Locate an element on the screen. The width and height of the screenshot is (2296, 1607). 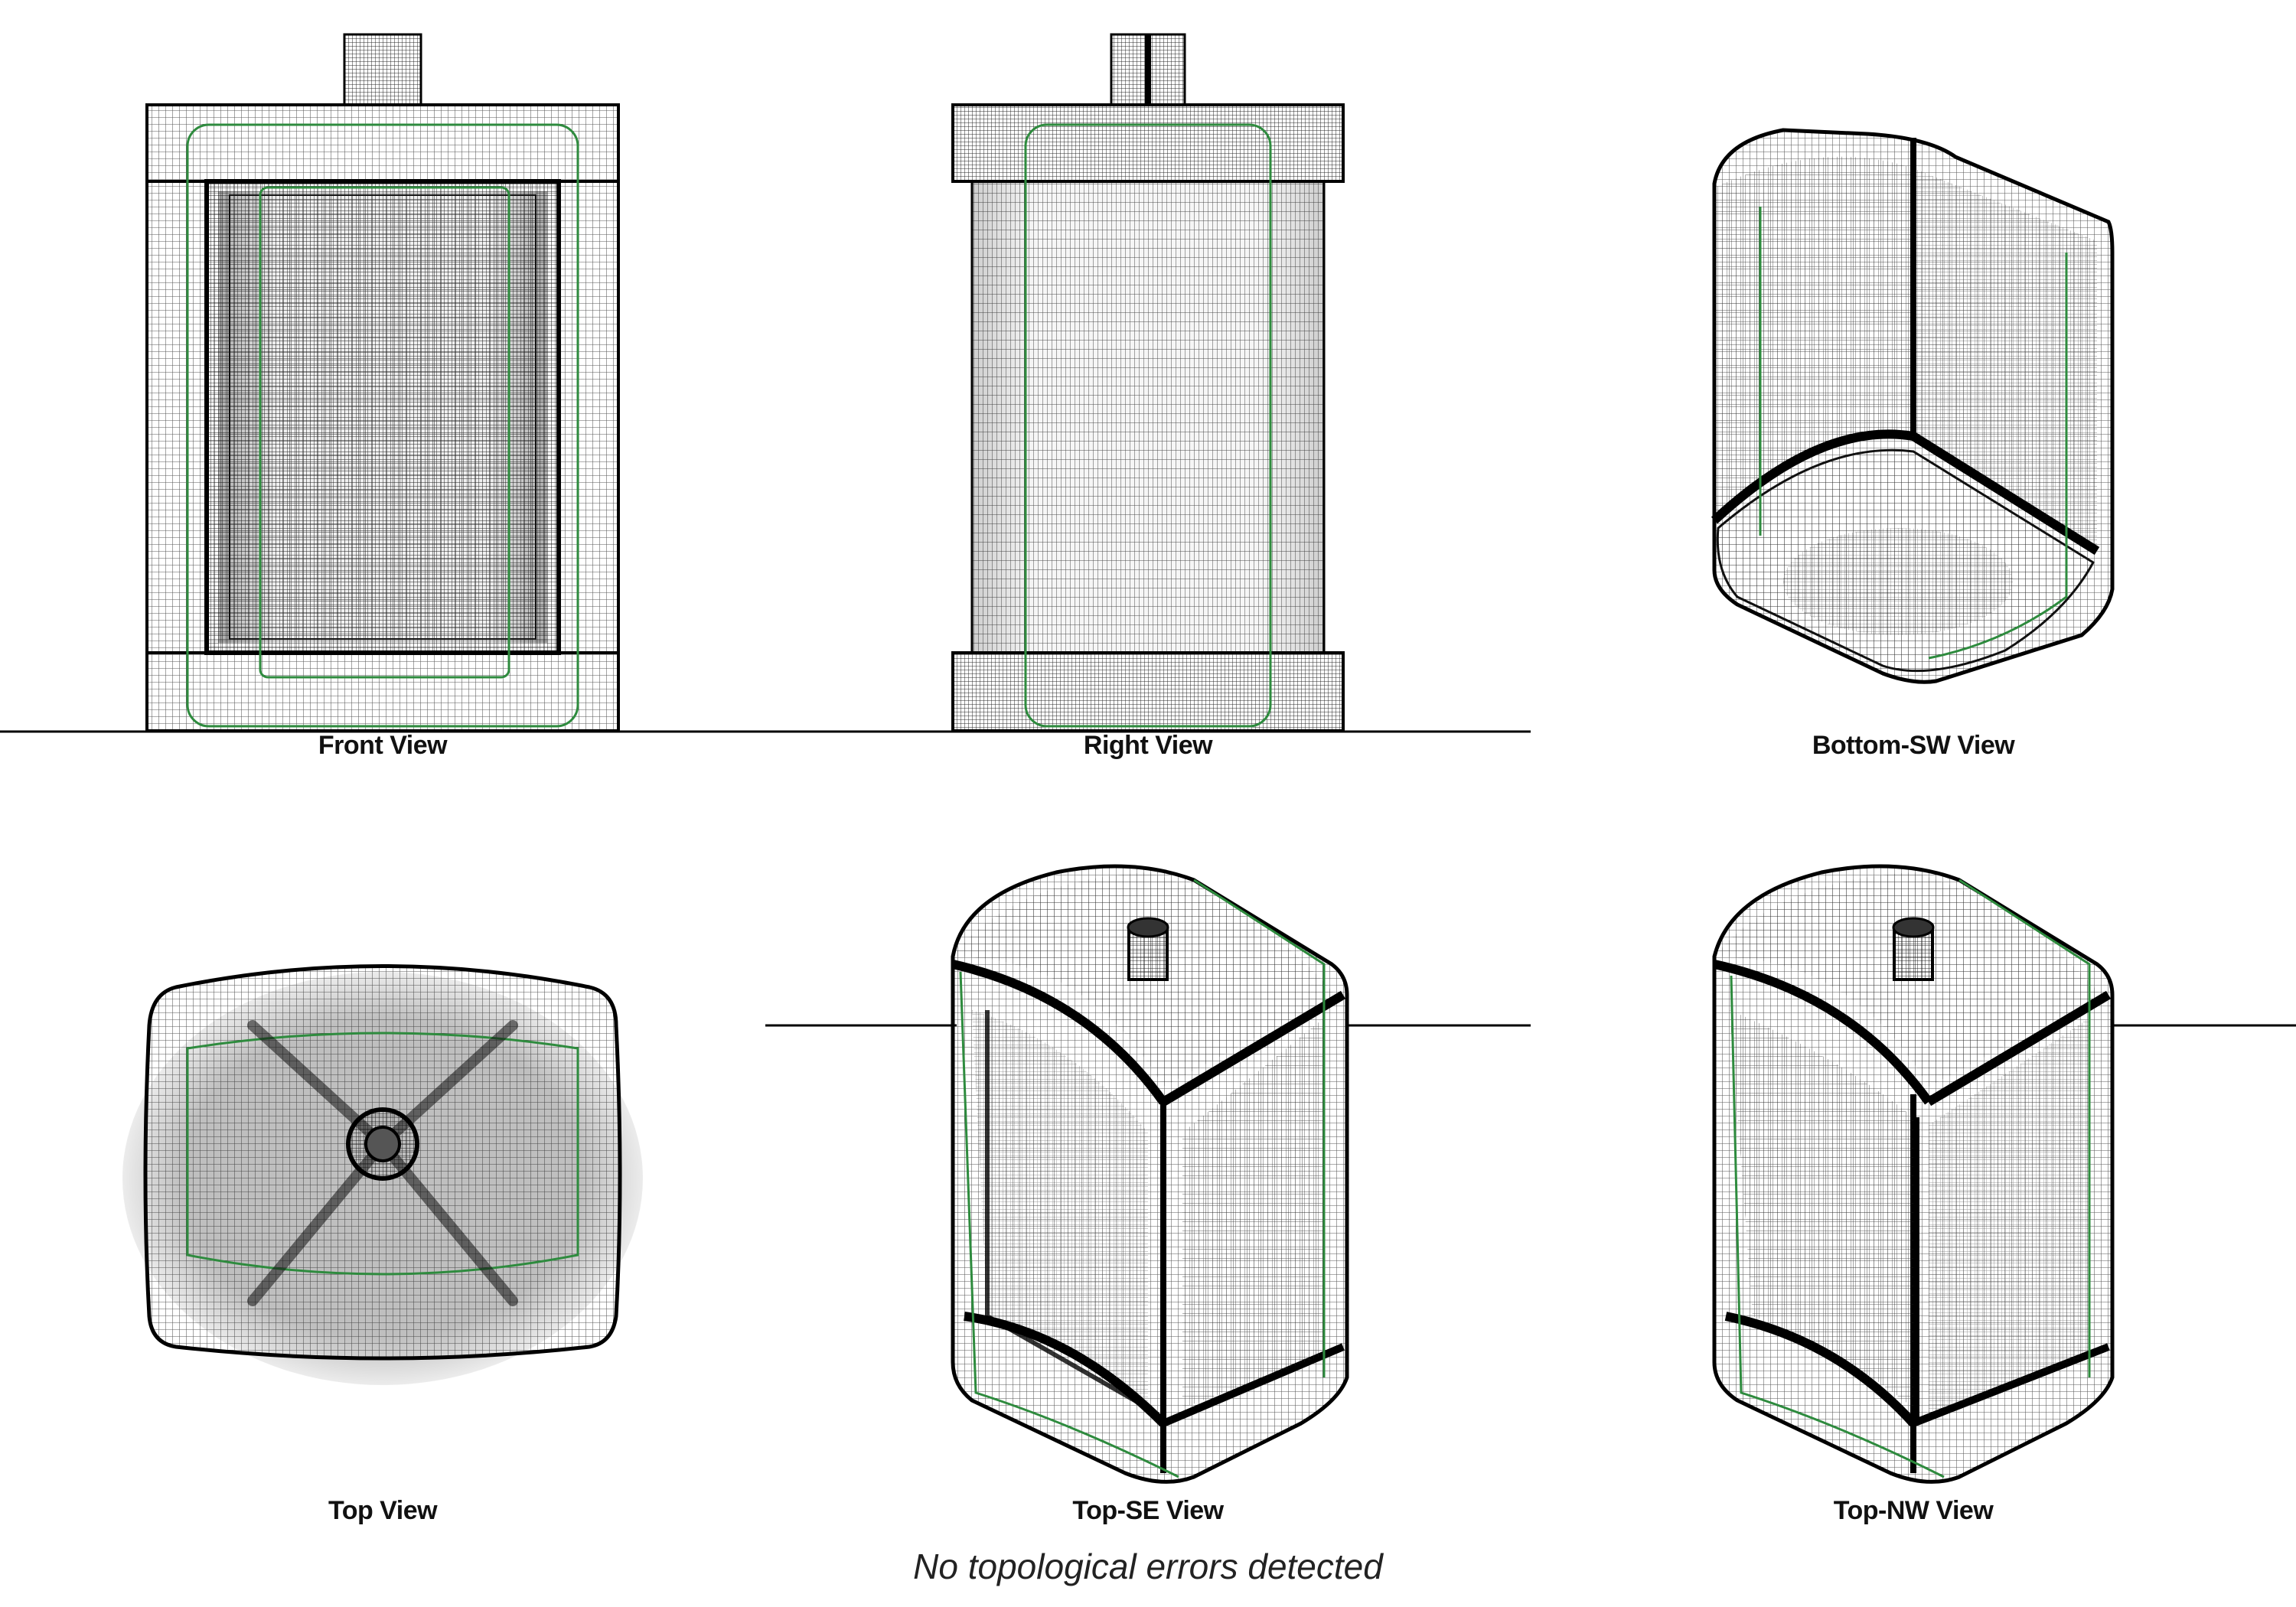
right-view-model is located at coordinates (1148, 382).